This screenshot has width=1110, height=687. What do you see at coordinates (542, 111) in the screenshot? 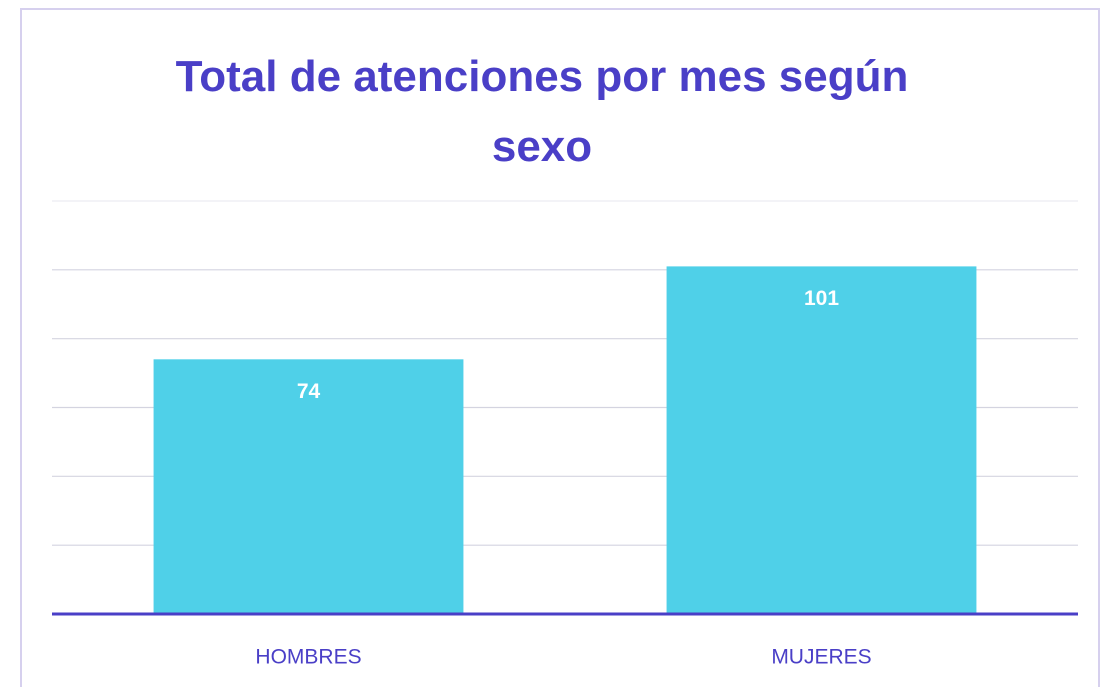
I see `chart-title: Total de atenciones por mes según sexo` at bounding box center [542, 111].